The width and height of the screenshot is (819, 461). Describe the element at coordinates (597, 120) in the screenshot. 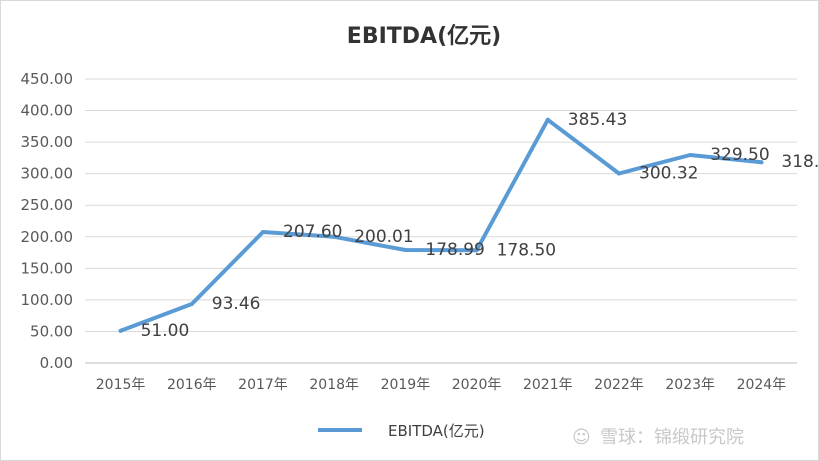

I see `data-label: 385.43` at that location.